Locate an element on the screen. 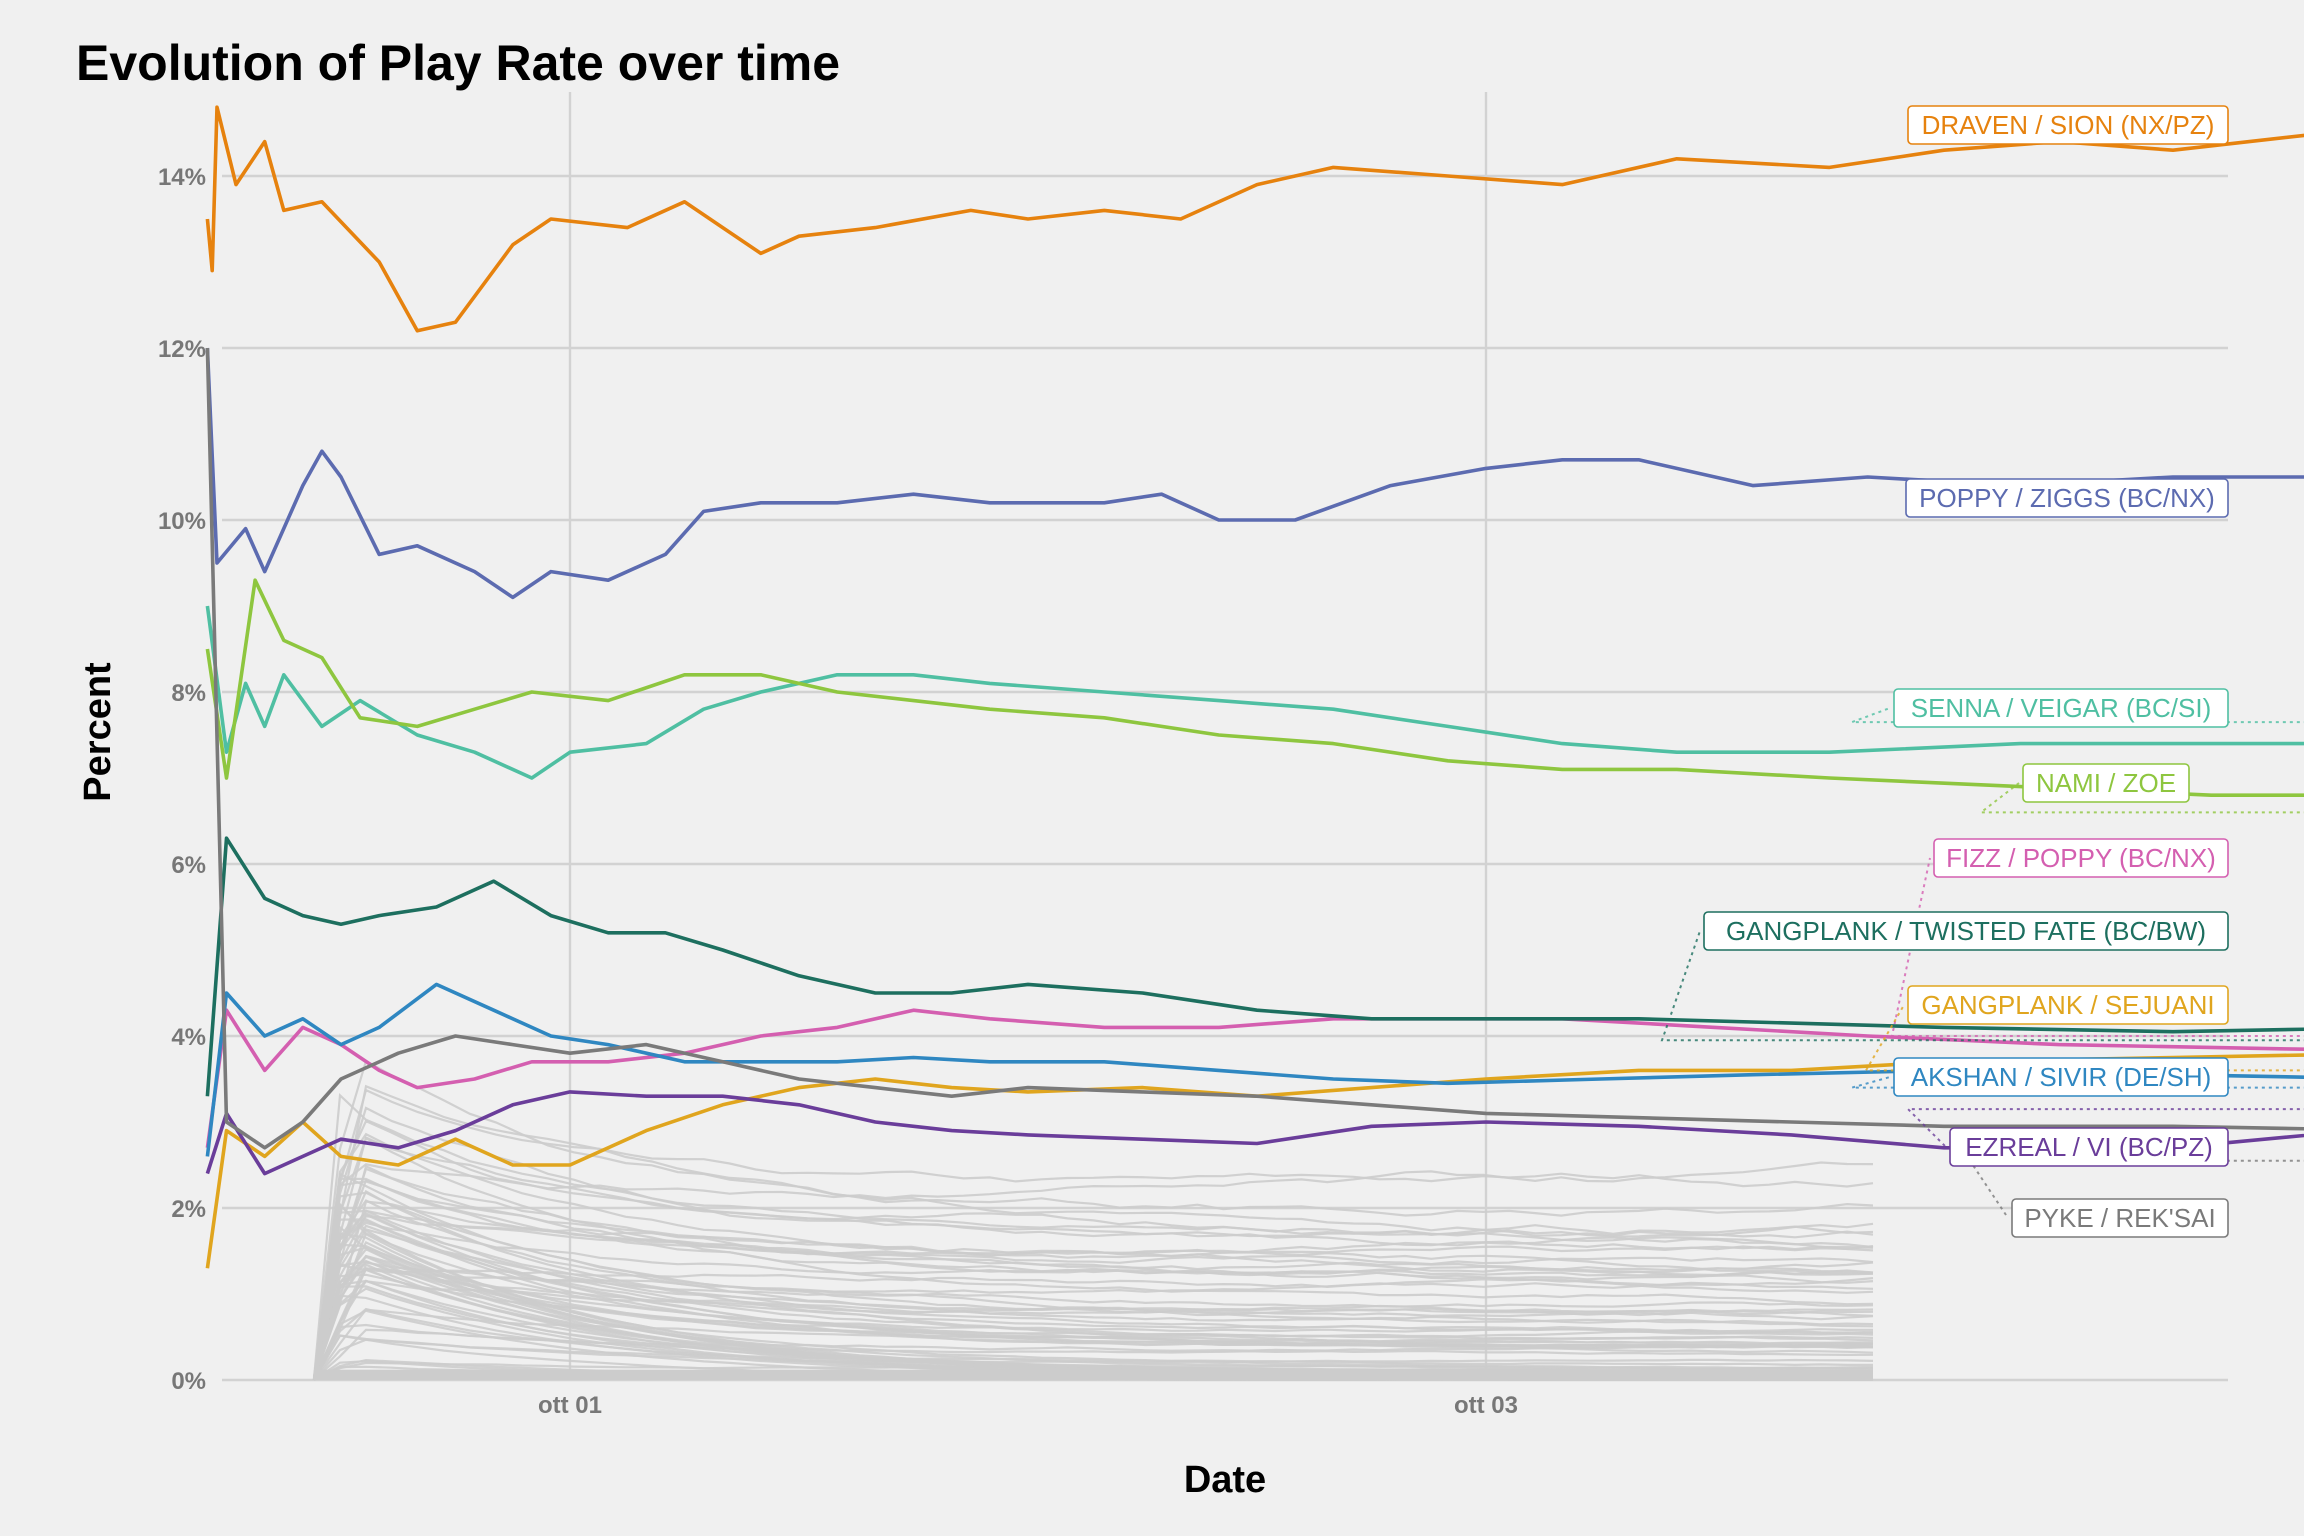  series-label: EZREAL / VI (BC/PZ) is located at coordinates (2089, 1147).